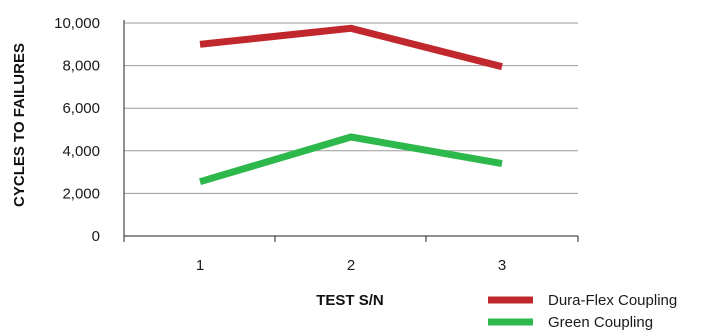 The image size is (708, 335). What do you see at coordinates (612, 300) in the screenshot?
I see `legend-label: Dura-Flex Coupling` at bounding box center [612, 300].